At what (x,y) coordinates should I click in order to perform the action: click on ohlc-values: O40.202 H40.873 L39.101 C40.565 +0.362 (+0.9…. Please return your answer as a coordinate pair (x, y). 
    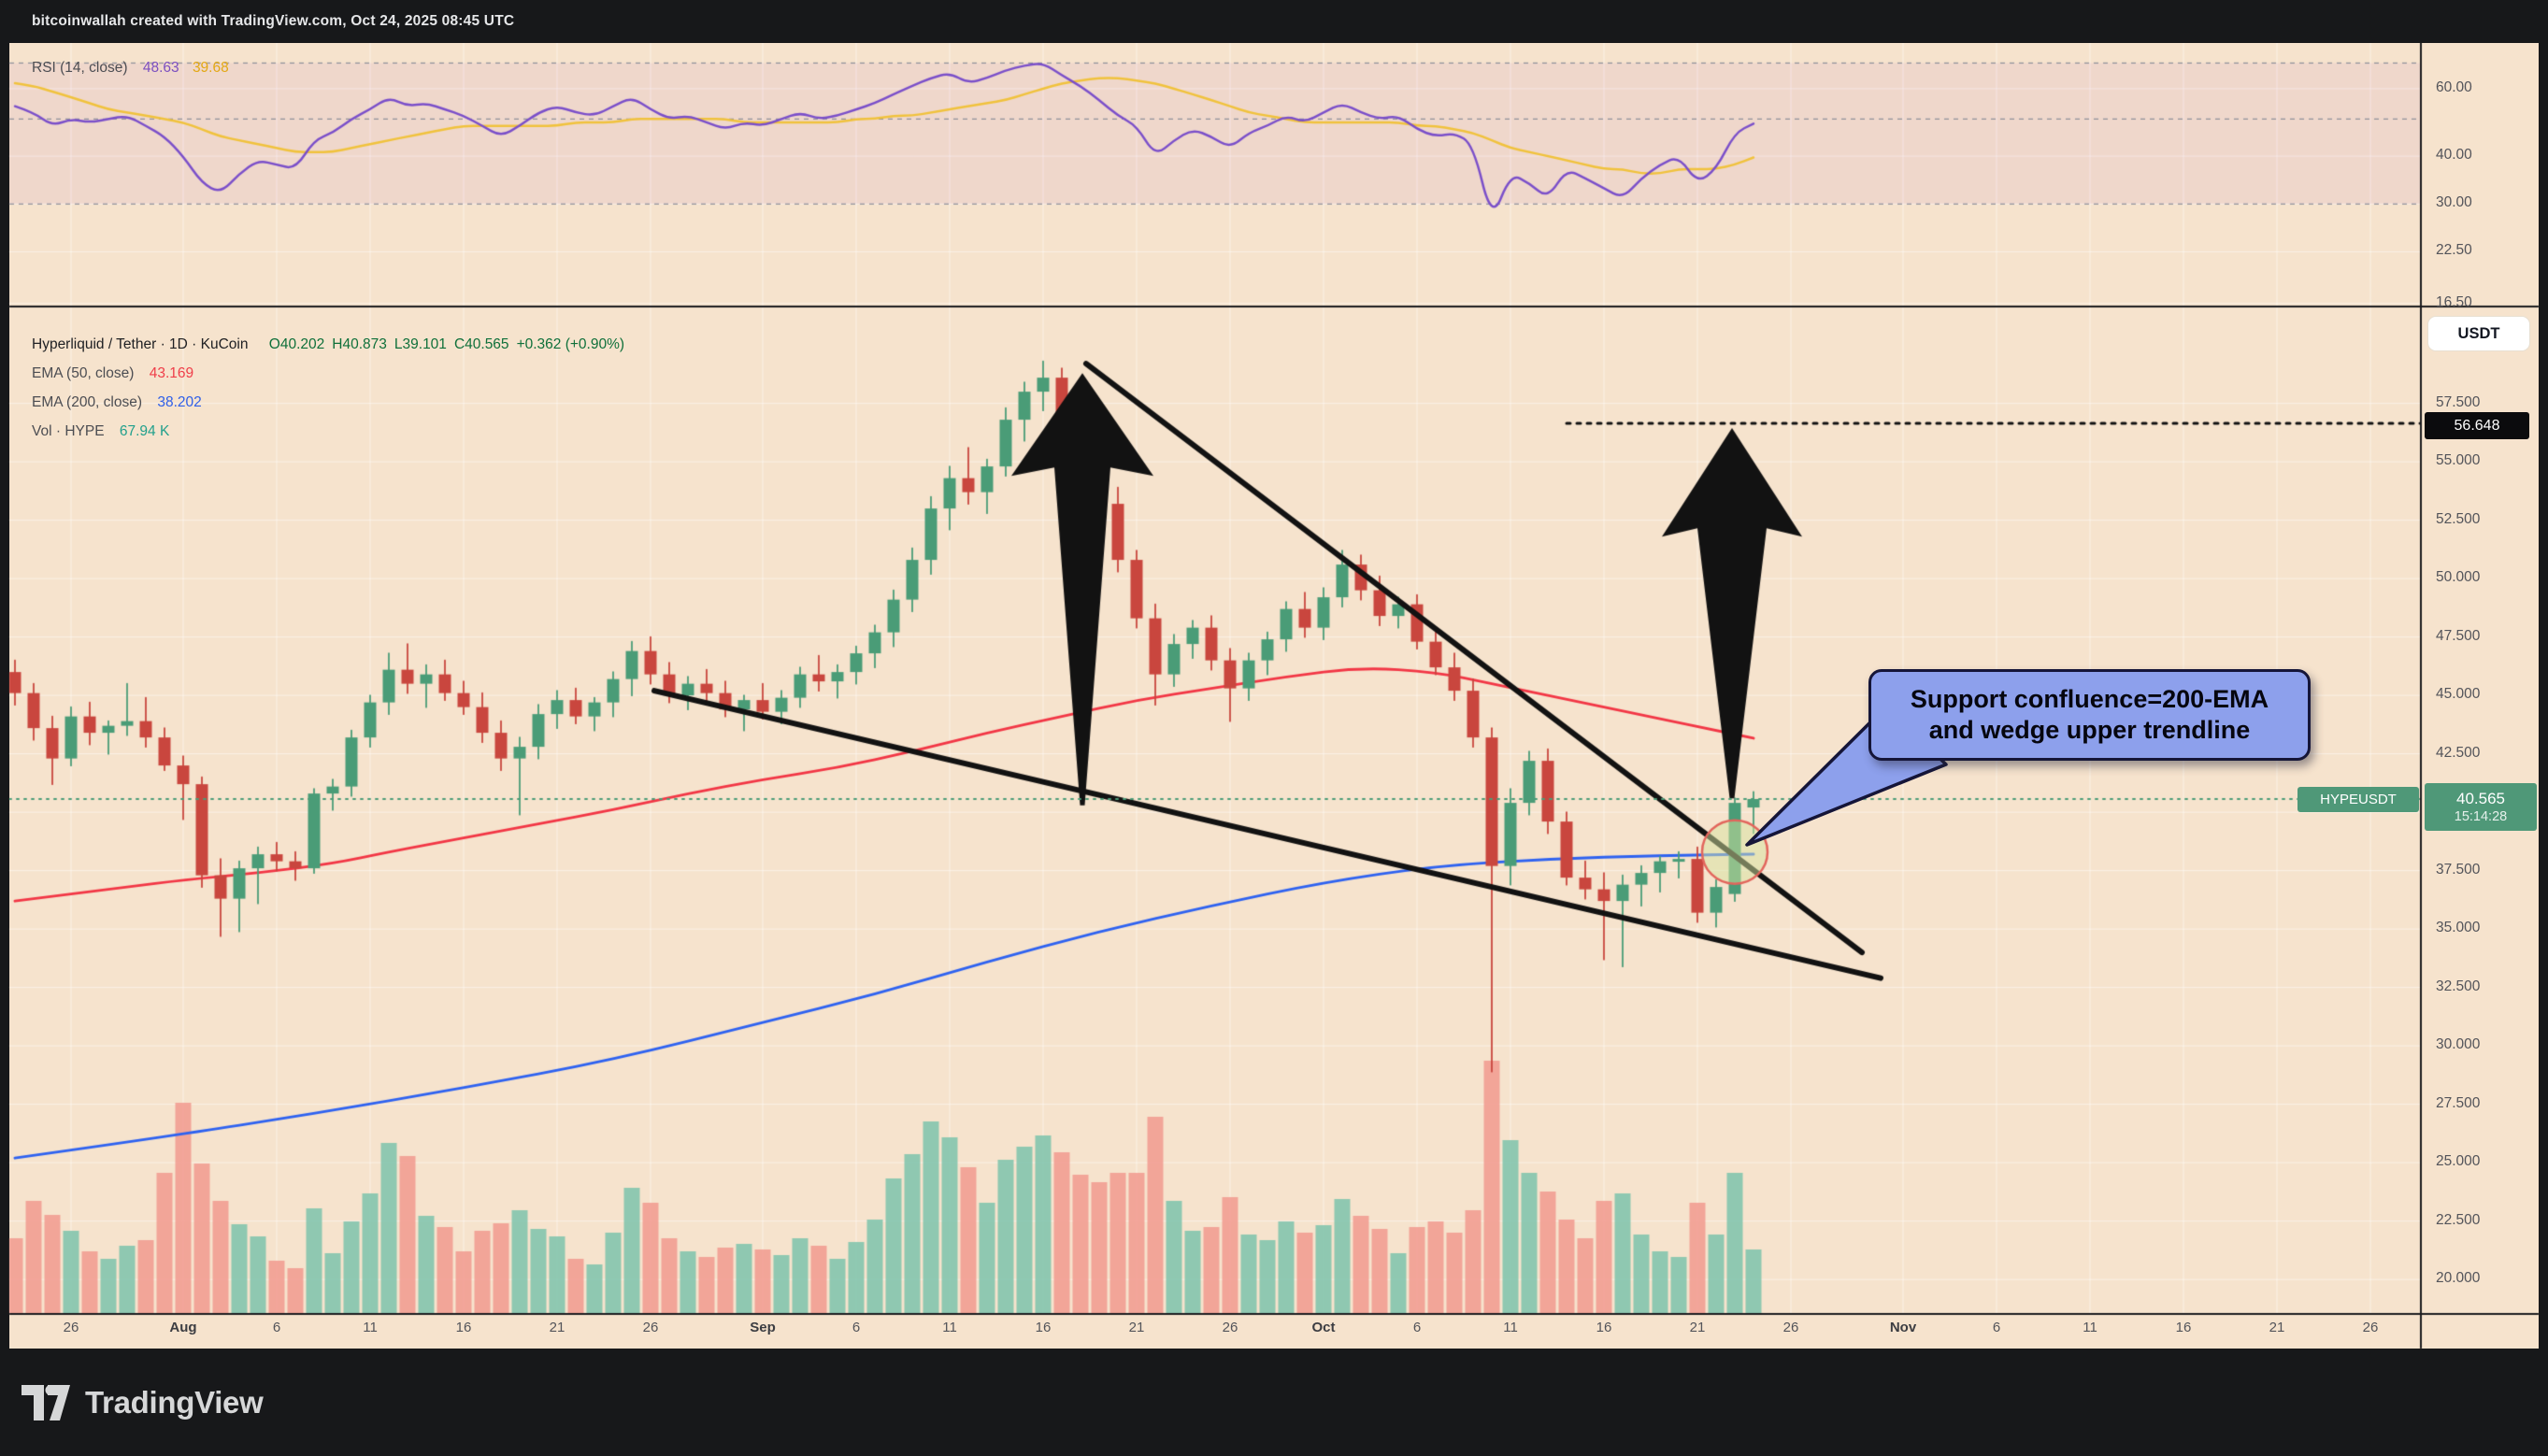
    Looking at the image, I should click on (446, 344).